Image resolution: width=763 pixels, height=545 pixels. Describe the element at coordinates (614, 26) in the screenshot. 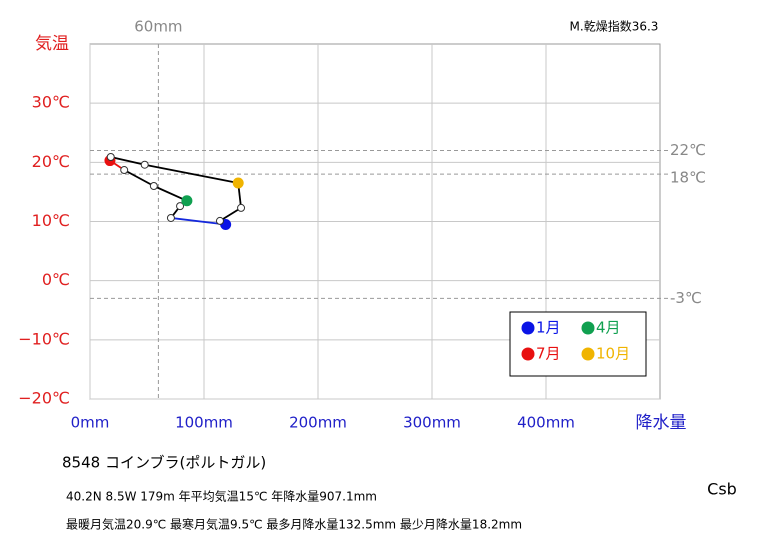

I see `dryness-index: M.乾燥指数36.3` at that location.